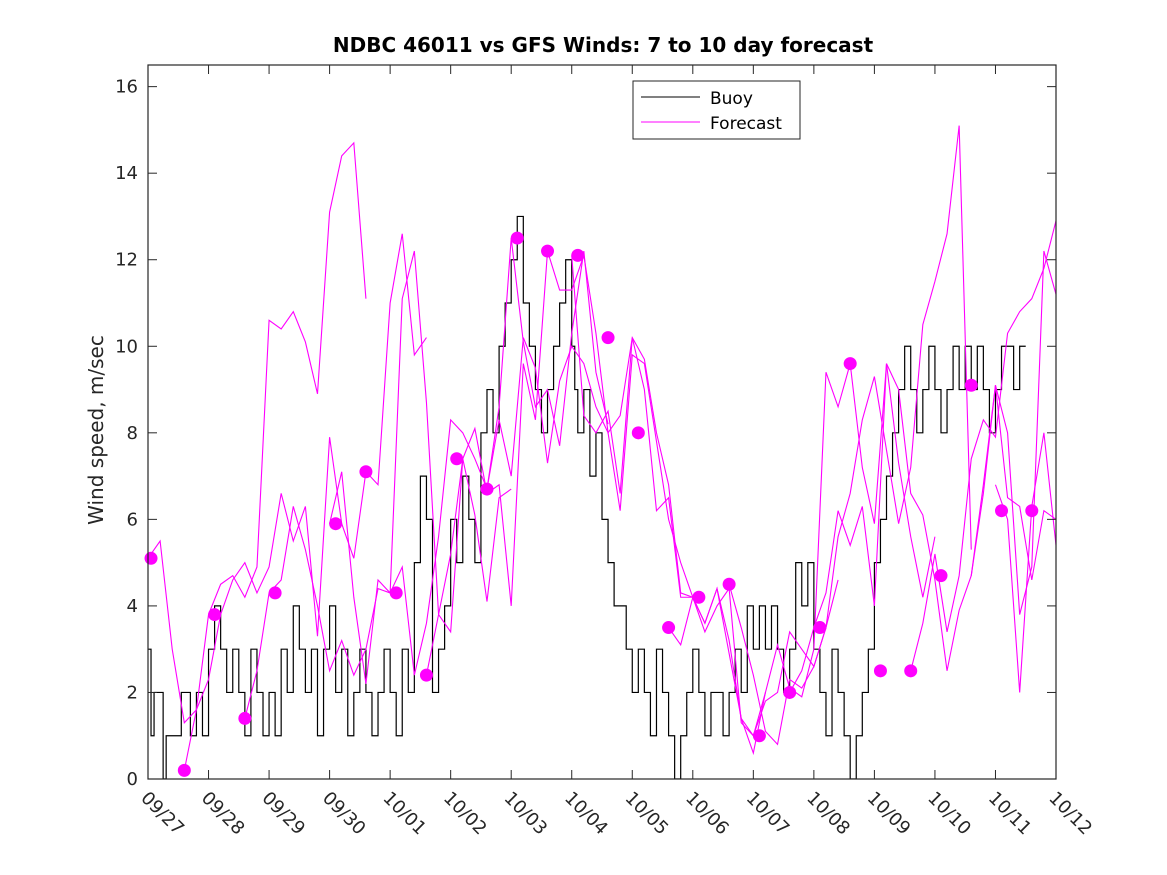 This screenshot has width=1167, height=875. I want to click on y-tick-label: 6, so click(132, 519).